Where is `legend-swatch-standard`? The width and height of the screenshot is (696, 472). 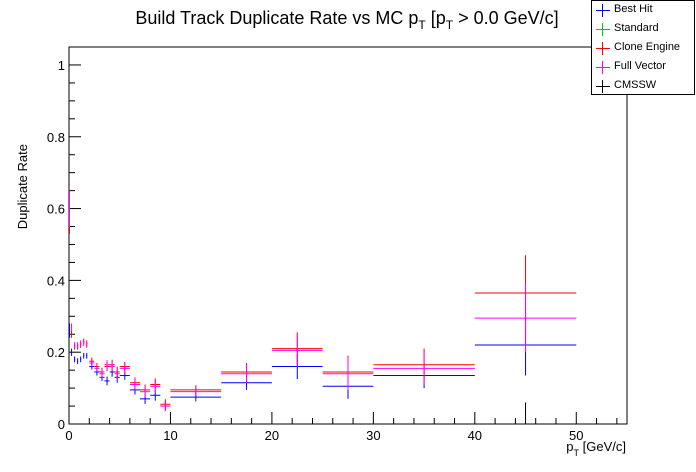 legend-swatch-standard is located at coordinates (603, 29).